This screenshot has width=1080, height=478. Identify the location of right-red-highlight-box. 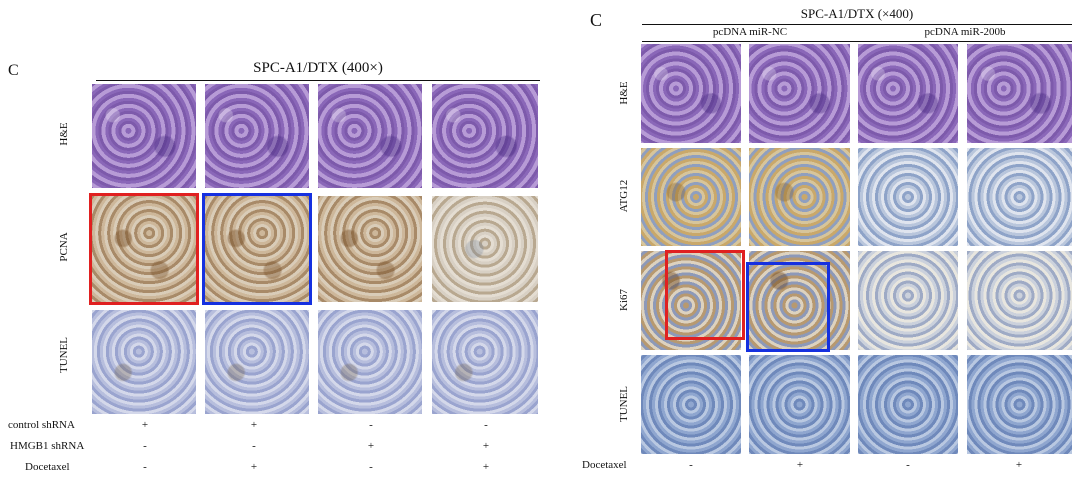
(705, 295).